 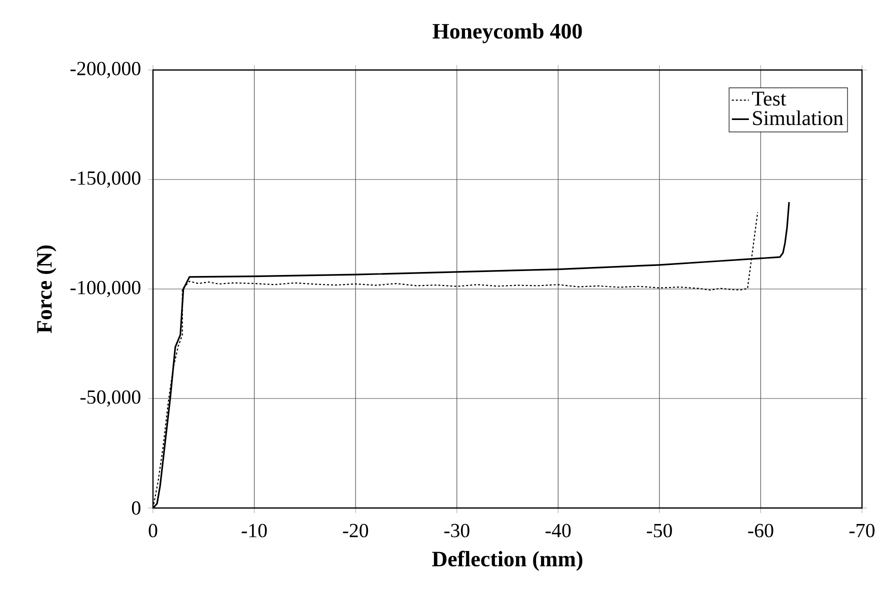 I want to click on y-tick-label: -150,000, so click(x=105, y=179).